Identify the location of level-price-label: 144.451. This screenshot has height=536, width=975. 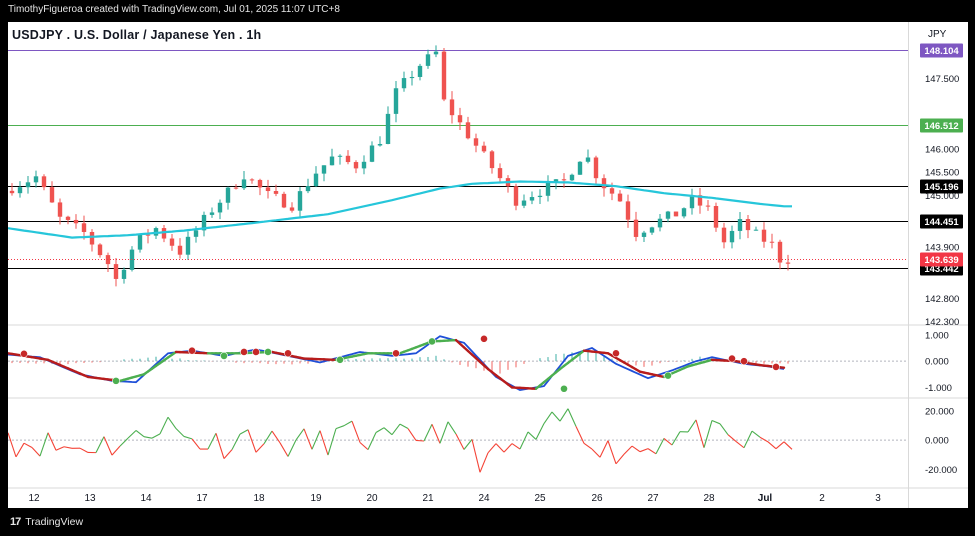
(941, 222).